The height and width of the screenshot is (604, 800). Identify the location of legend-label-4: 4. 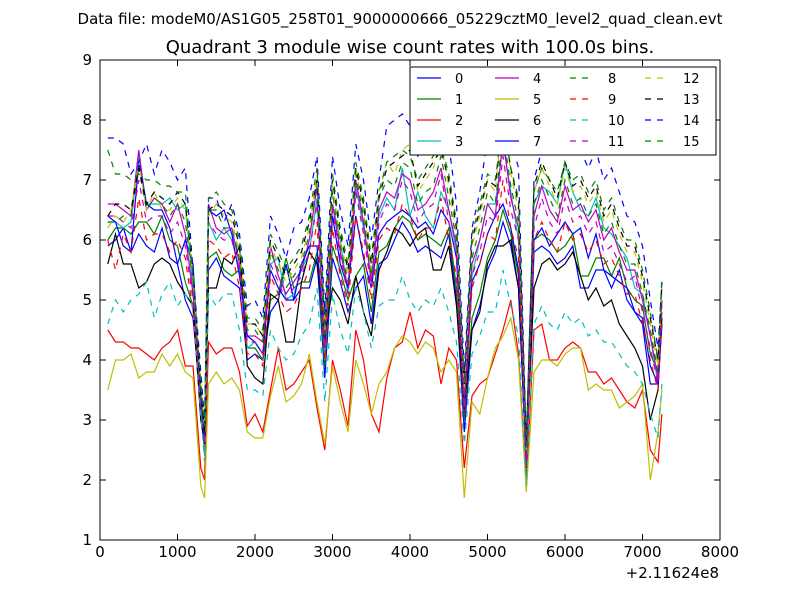
(537, 79).